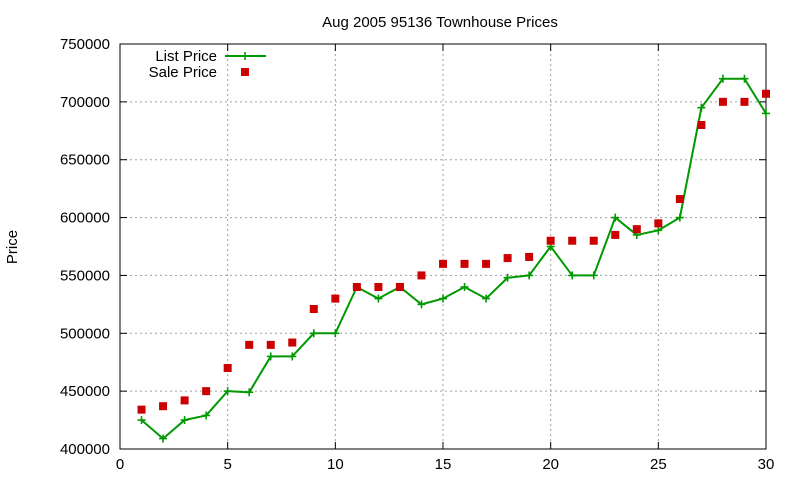 Image resolution: width=800 pixels, height=480 pixels. I want to click on y-tick-label: 700000, so click(85, 102).